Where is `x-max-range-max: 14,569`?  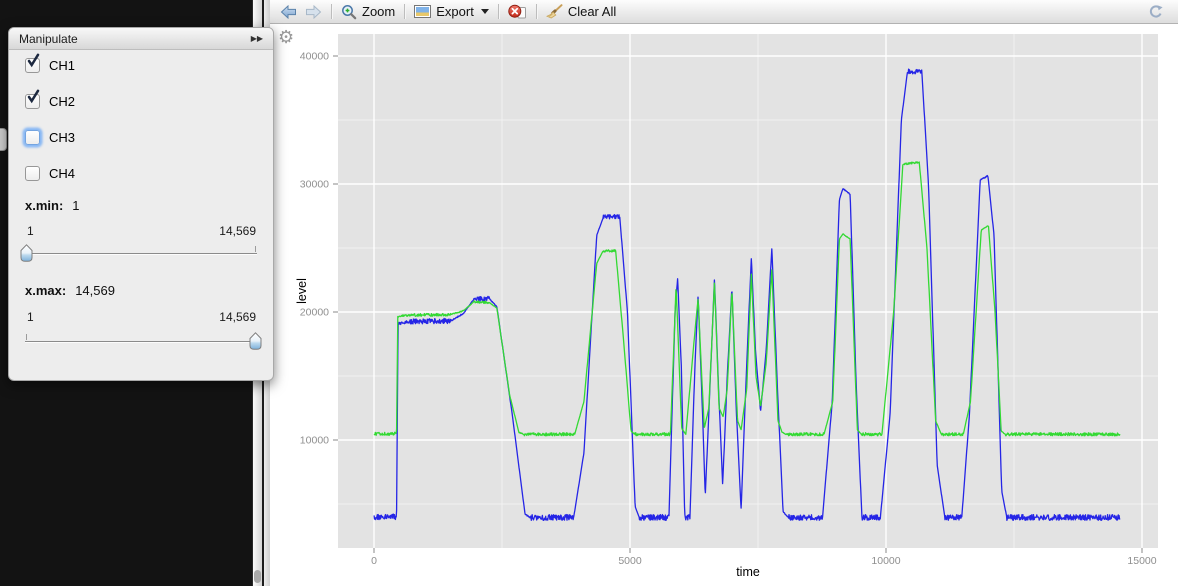 x-max-range-max: 14,569 is located at coordinates (237, 317).